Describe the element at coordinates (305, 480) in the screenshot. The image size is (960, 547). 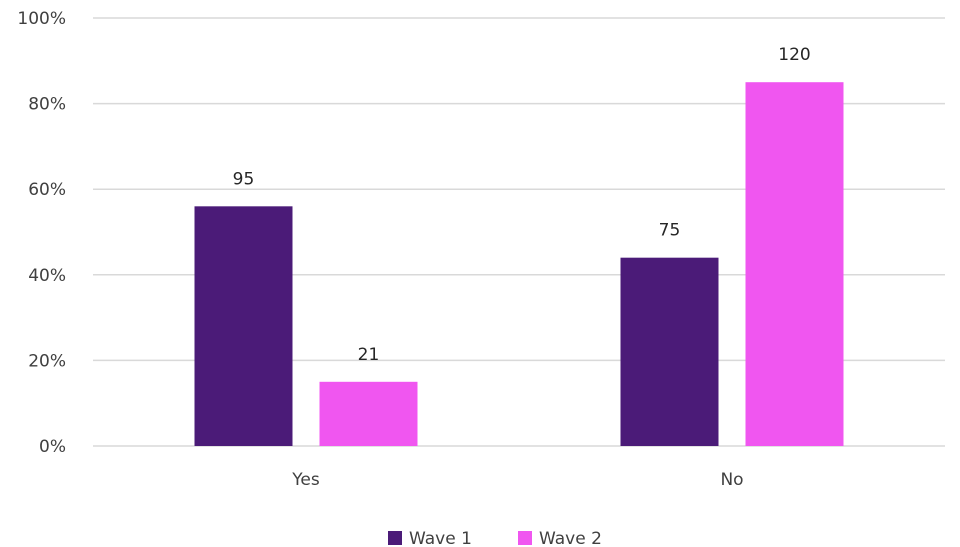
I see `x-category-label: Yes` at that location.